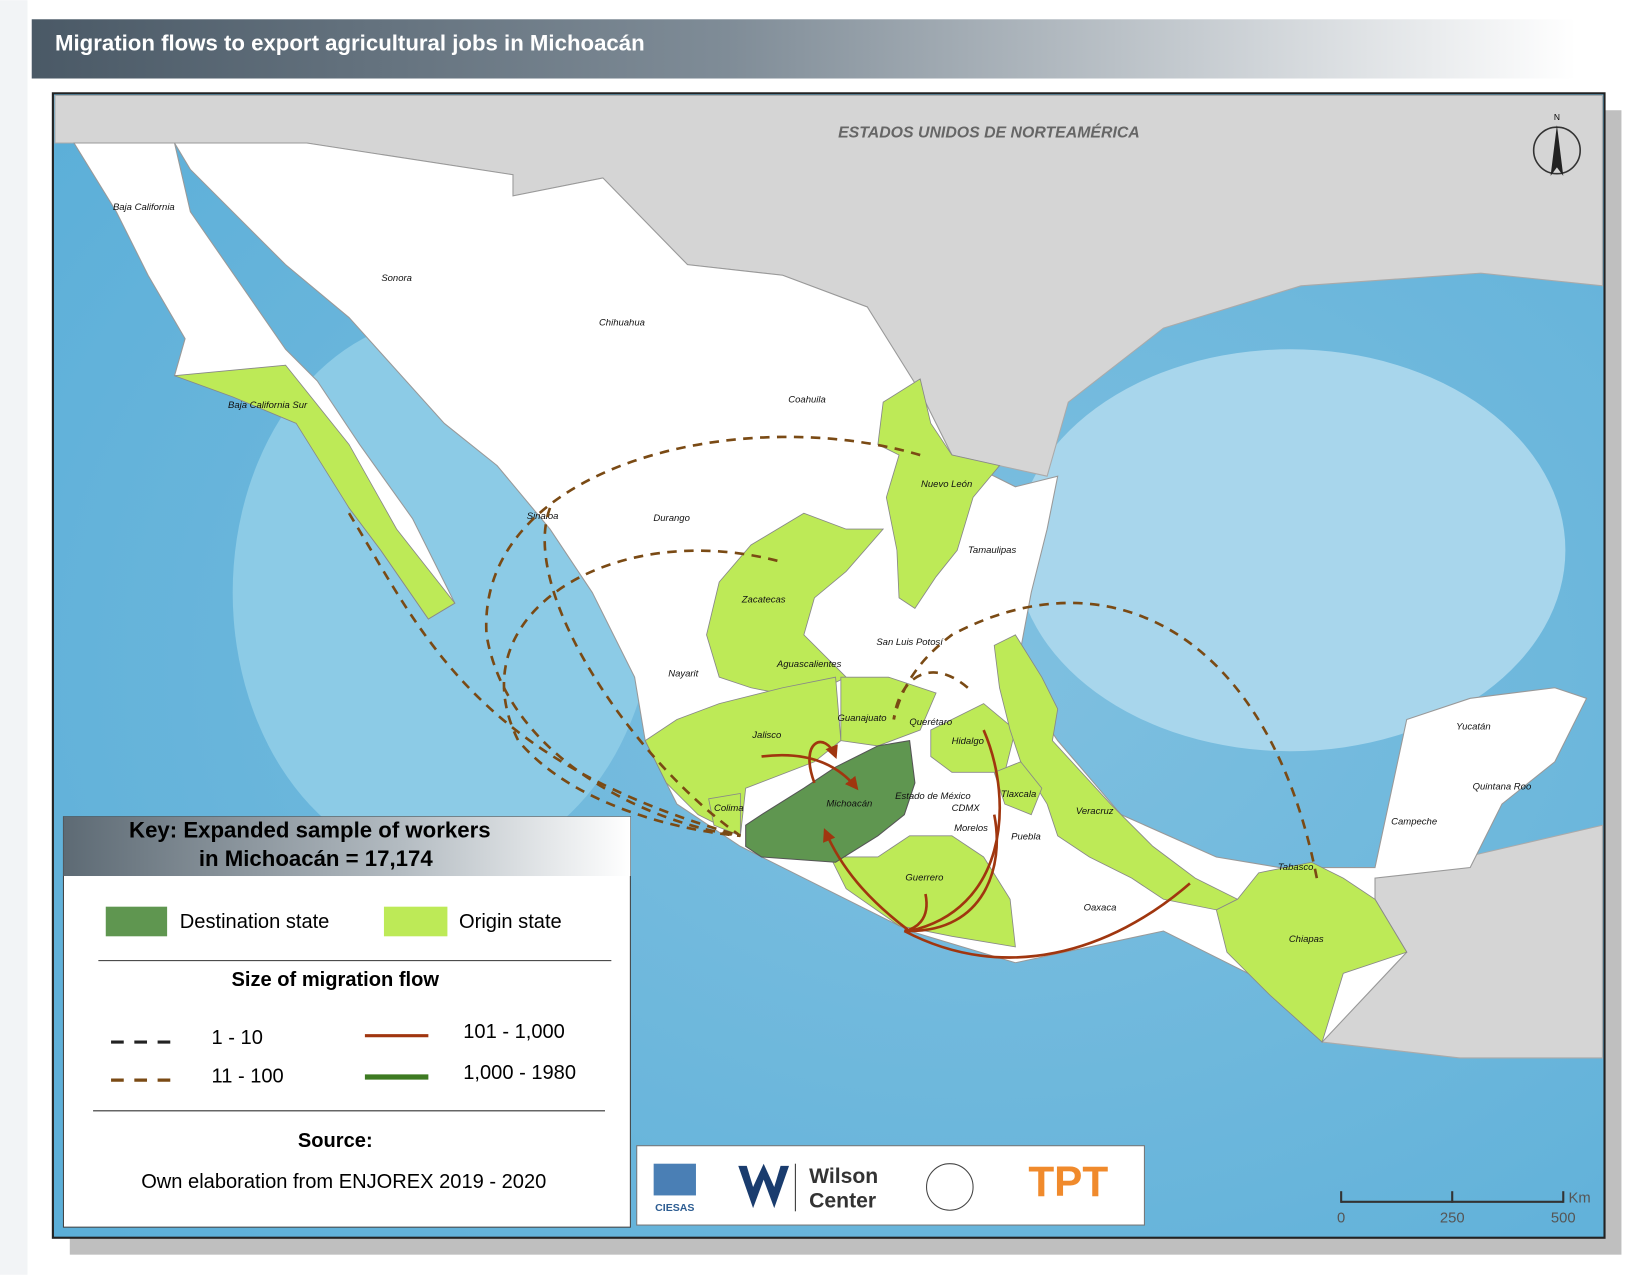  What do you see at coordinates (924, 878) in the screenshot?
I see `state-label: Guerrero` at bounding box center [924, 878].